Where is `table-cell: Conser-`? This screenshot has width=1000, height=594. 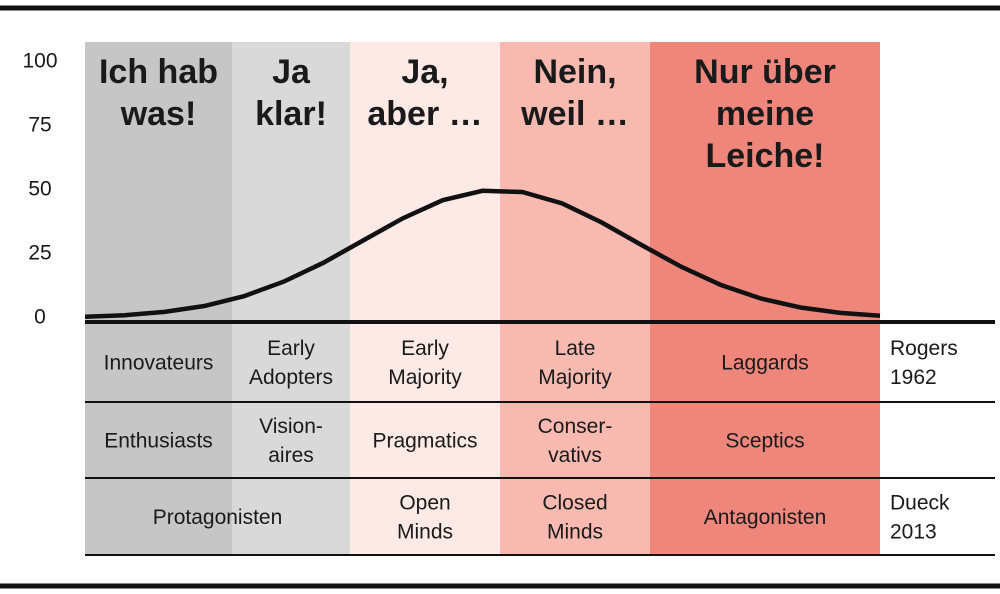 table-cell: Conser- is located at coordinates (575, 426).